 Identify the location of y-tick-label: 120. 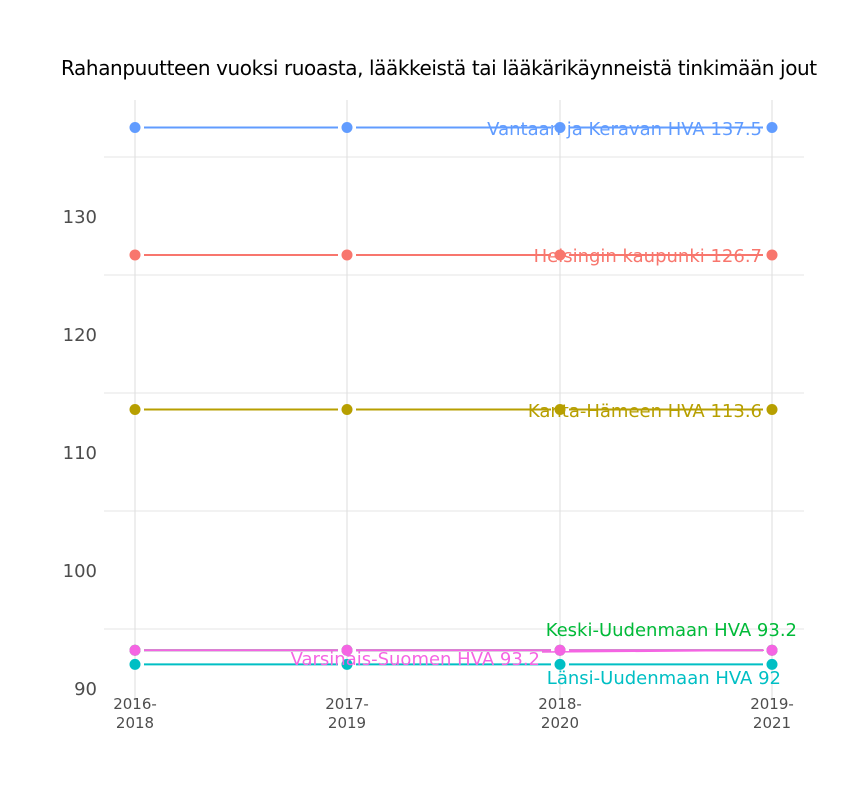
(80, 335).